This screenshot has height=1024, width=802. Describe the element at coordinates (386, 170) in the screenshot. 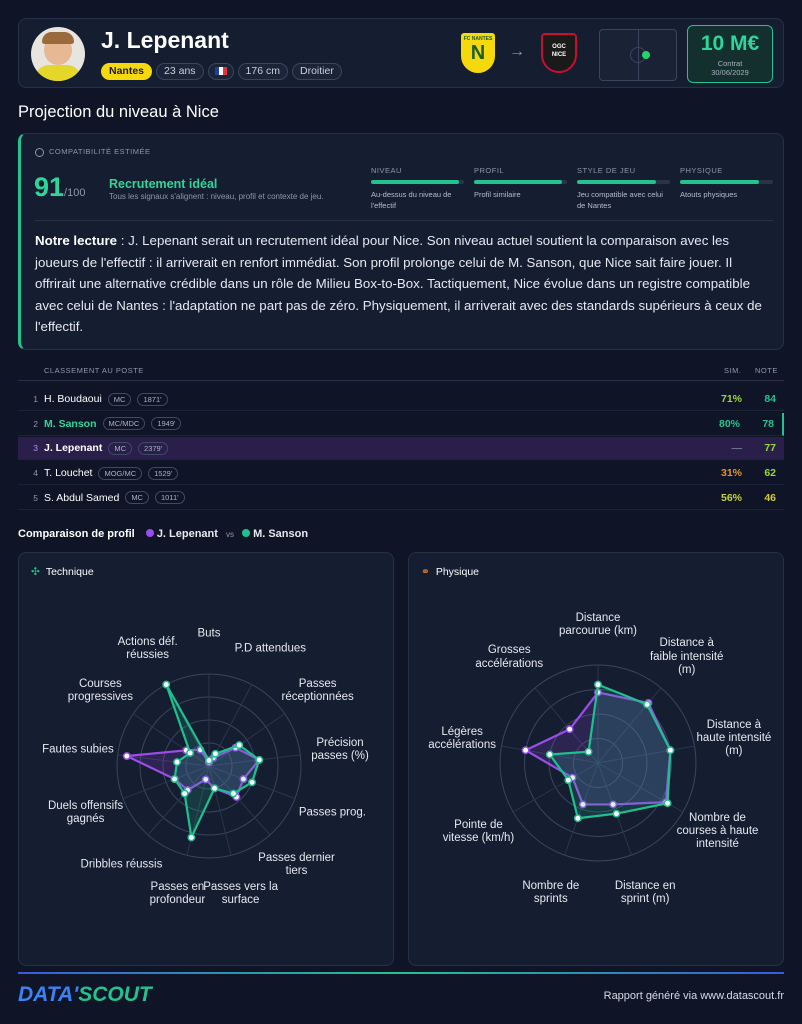

I see `compat-label: NIVEAU` at that location.